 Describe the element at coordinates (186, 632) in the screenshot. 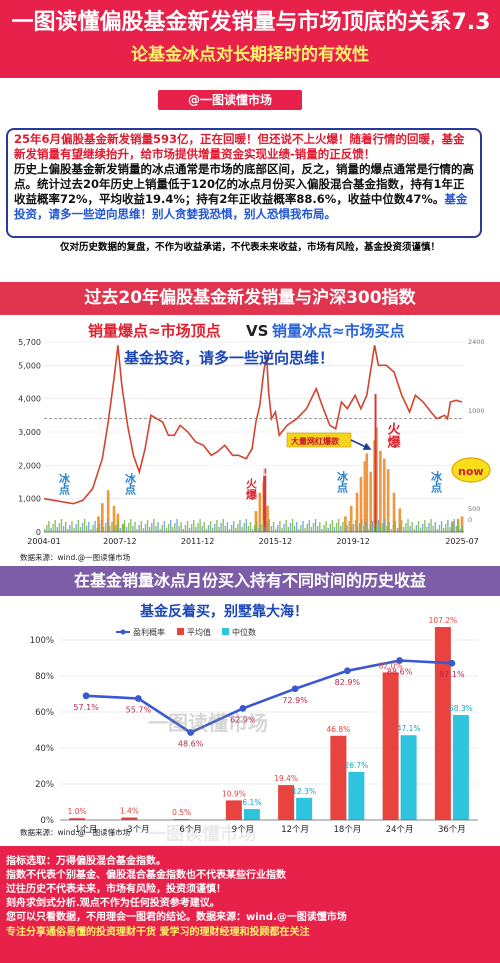

I see `chart2-legend: 盈利概率 平均值 中位数` at that location.